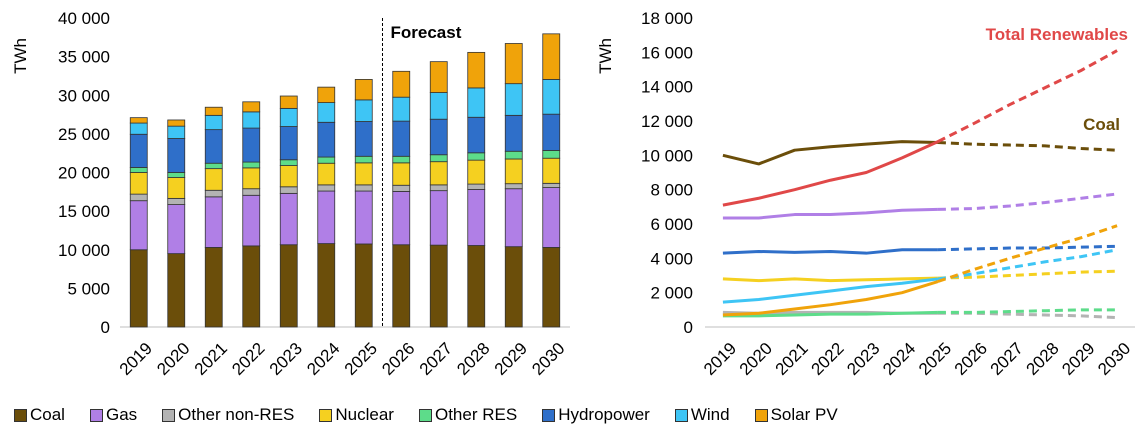  What do you see at coordinates (830, 314) in the screenshot?
I see `line-historical-other-res` at bounding box center [830, 314].